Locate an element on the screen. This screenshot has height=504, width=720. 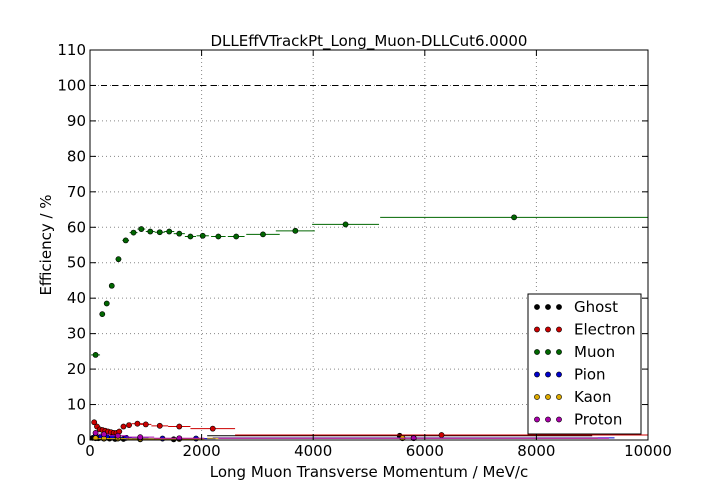
legend-label: Kaon is located at coordinates (592, 397).